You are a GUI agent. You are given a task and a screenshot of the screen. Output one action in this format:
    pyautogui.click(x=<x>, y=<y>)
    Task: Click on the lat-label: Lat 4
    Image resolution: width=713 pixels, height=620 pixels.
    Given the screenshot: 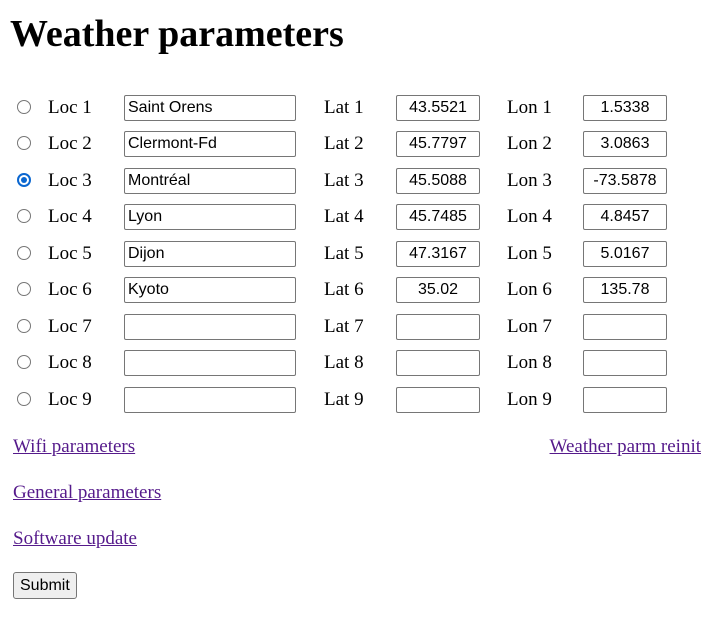 What is the action you would take?
    pyautogui.click(x=344, y=216)
    